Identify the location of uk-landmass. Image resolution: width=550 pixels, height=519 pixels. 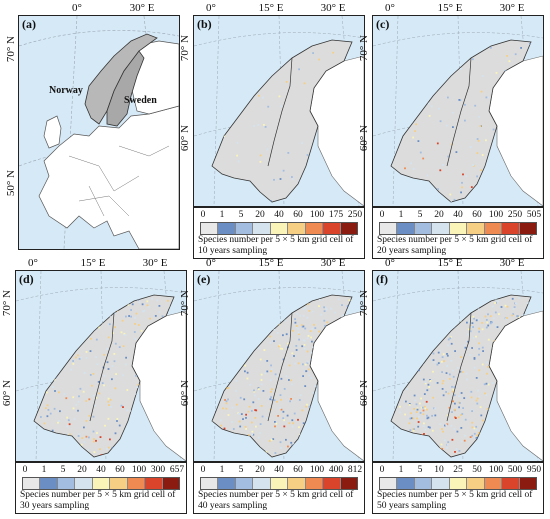
(52, 132).